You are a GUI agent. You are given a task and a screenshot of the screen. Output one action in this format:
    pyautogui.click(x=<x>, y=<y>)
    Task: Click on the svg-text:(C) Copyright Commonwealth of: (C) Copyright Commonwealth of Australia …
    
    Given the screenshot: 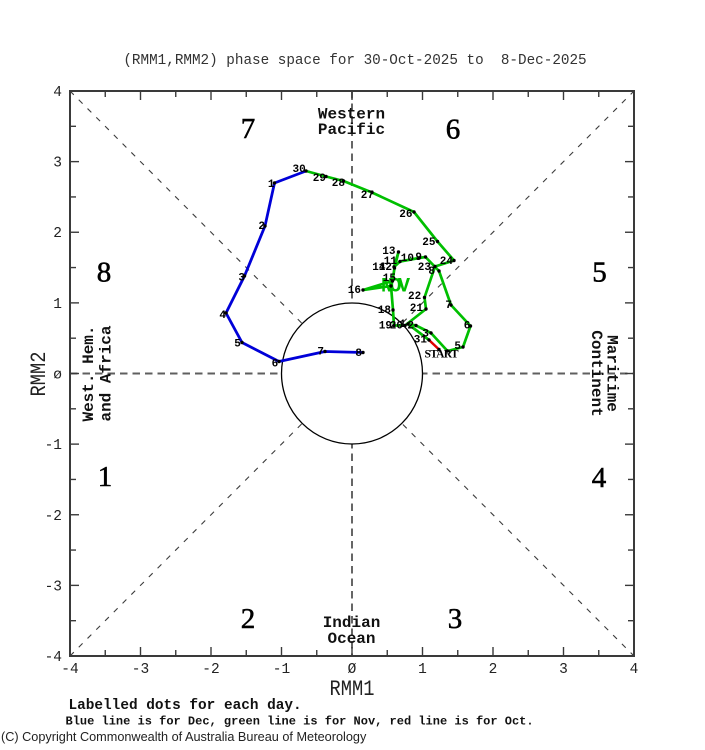 What is the action you would take?
    pyautogui.click(x=184, y=737)
    